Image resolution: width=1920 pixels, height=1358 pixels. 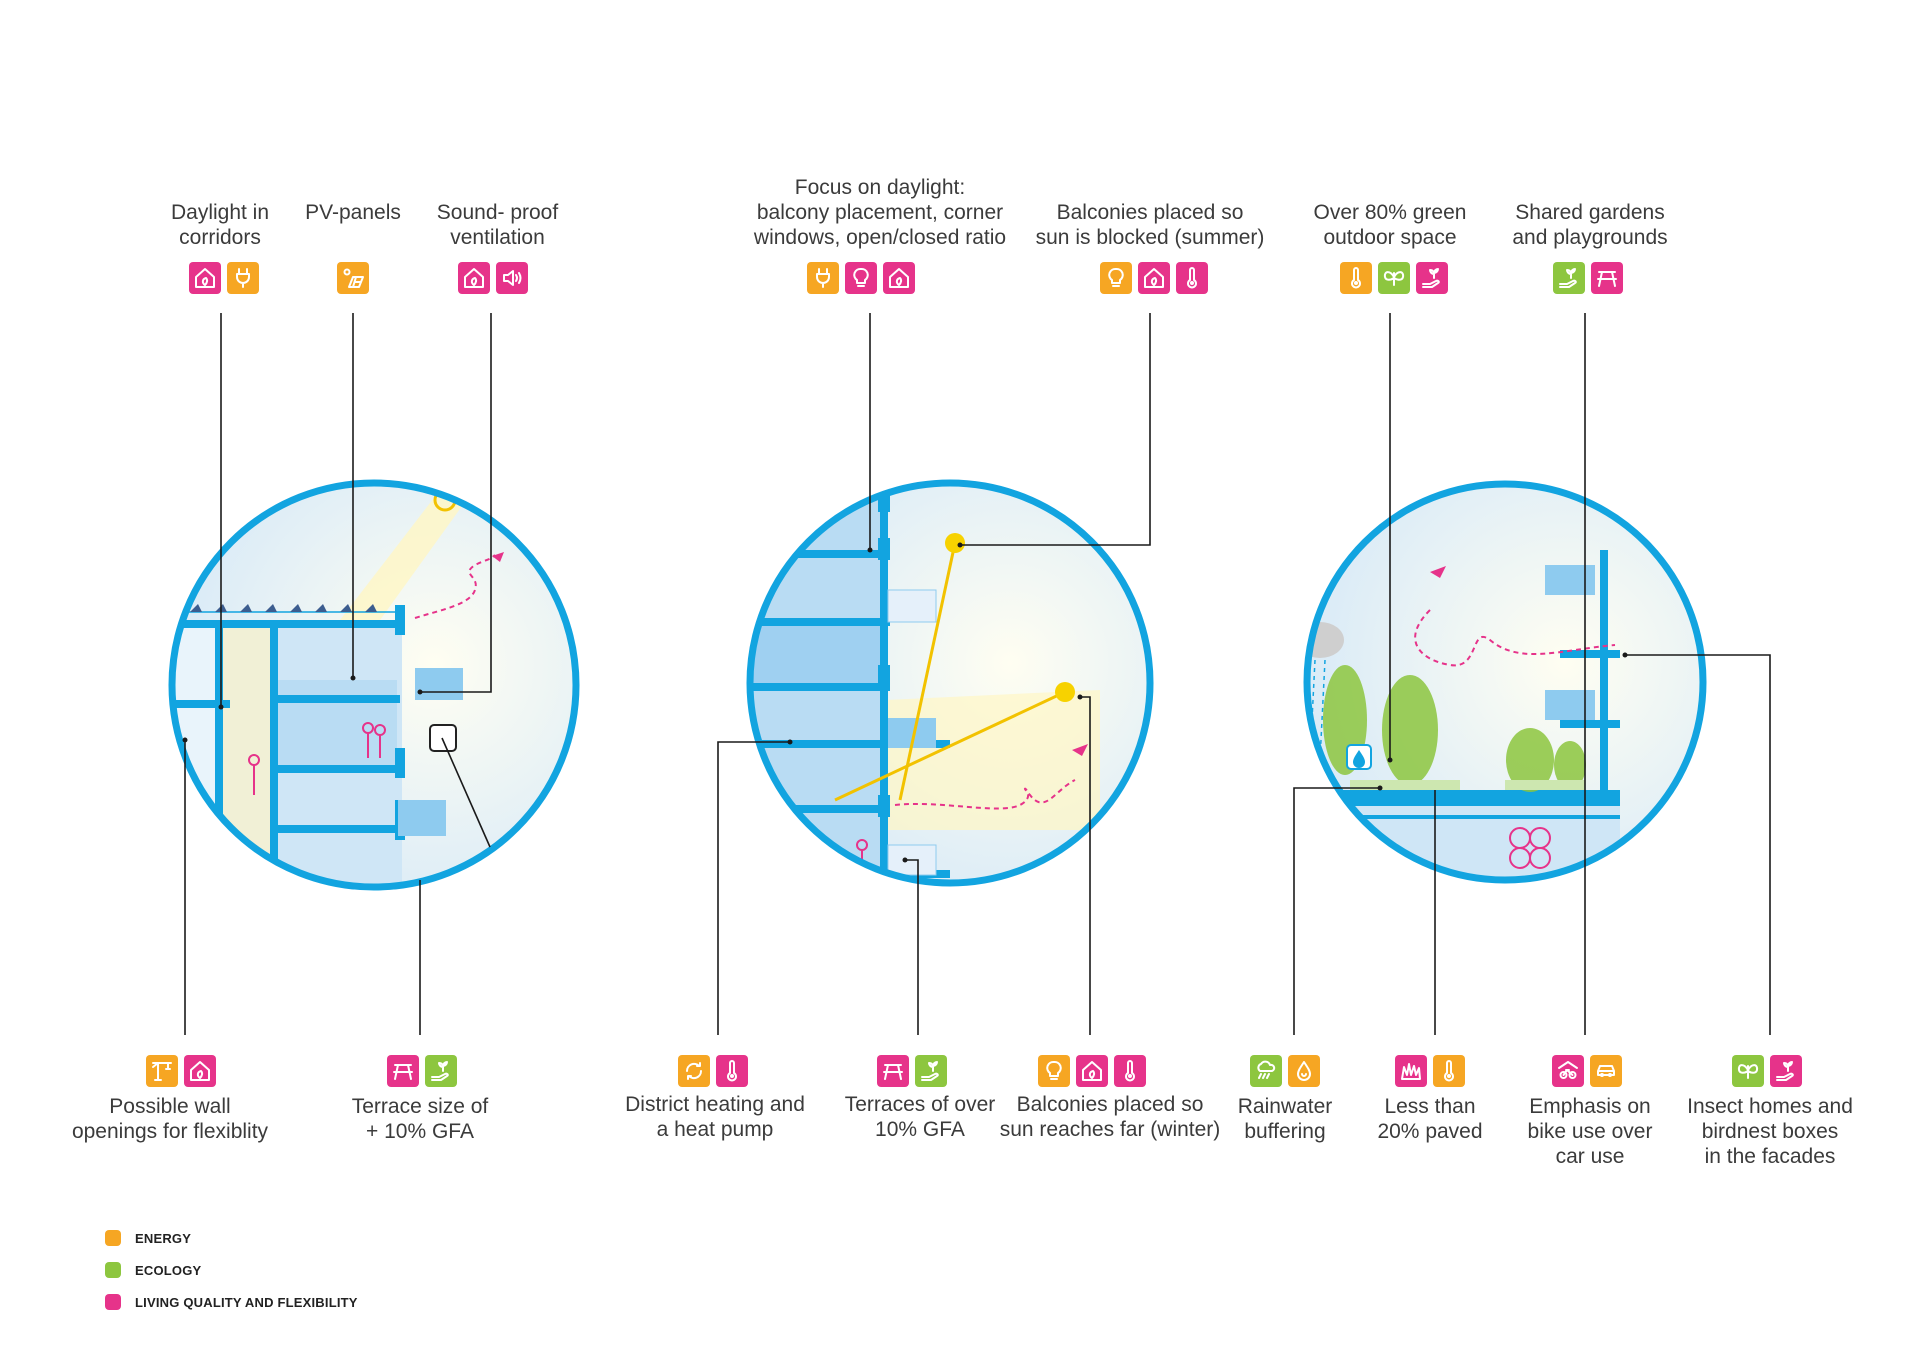 I want to click on legend-label-ecology: ECOLOGY, so click(x=168, y=1270).